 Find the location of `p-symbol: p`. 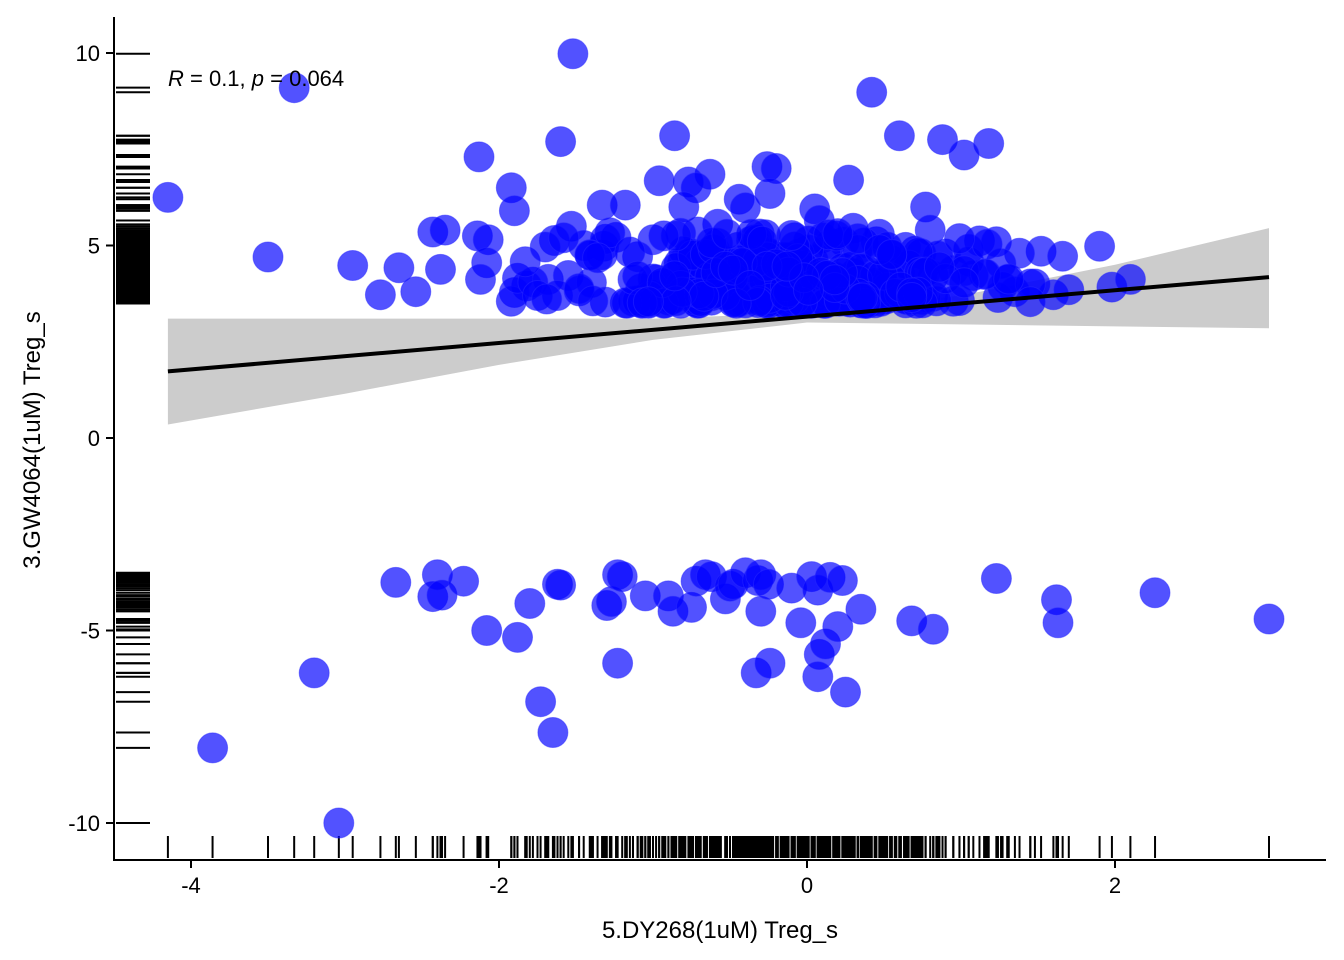

p-symbol: p is located at coordinates (257, 78).